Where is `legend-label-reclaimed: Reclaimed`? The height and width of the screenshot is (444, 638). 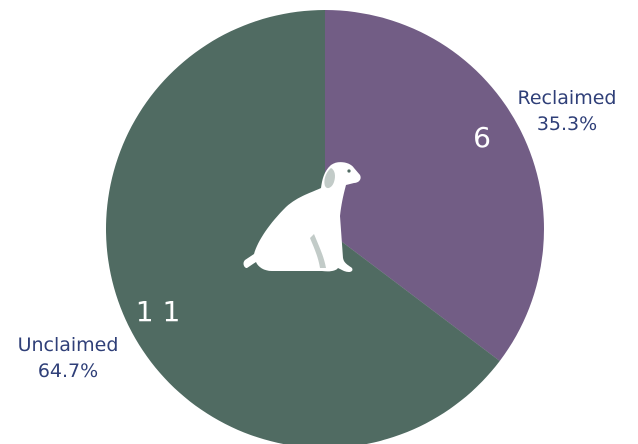
legend-label-reclaimed: Reclaimed is located at coordinates (567, 98).